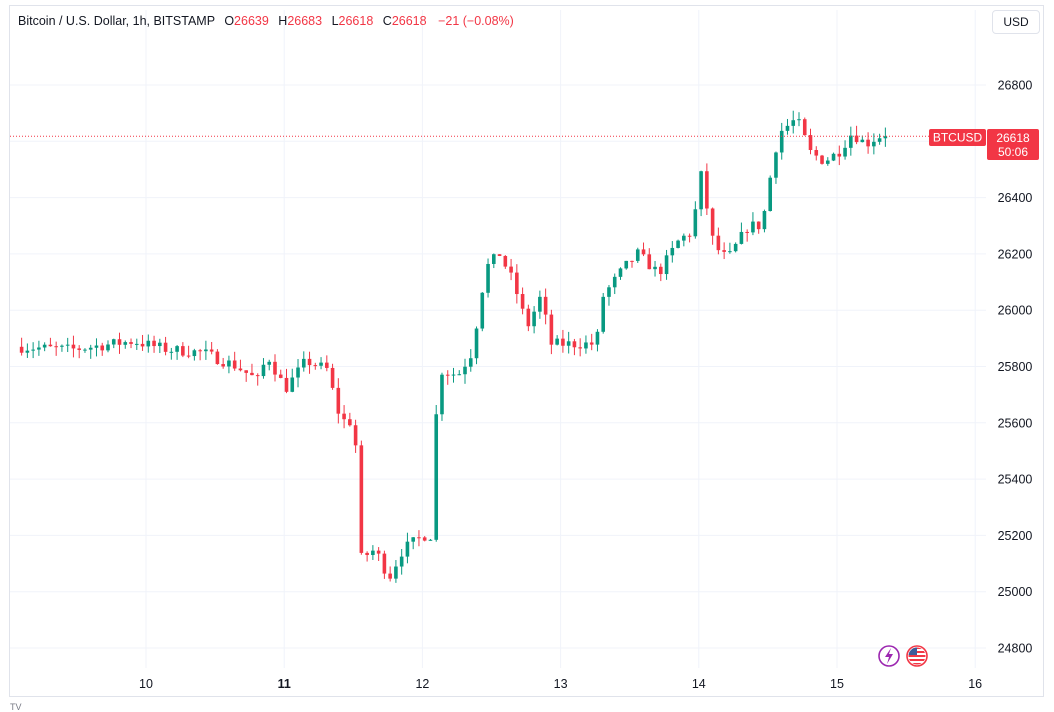 The height and width of the screenshot is (712, 1054). I want to click on x-tick-label: 16, so click(975, 684).